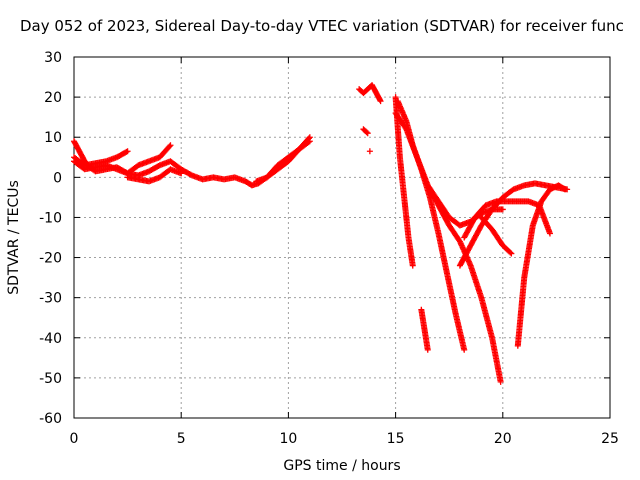 The image size is (640, 480). I want to click on y-tick-label: -20, so click(50, 259).